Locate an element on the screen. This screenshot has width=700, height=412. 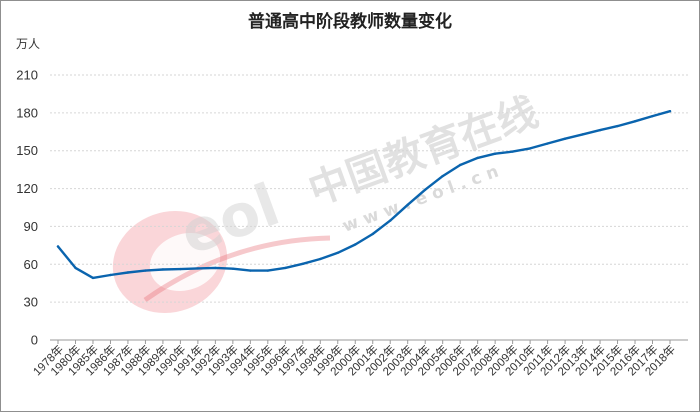
y-tick-label: 90 is located at coordinates (31, 226).